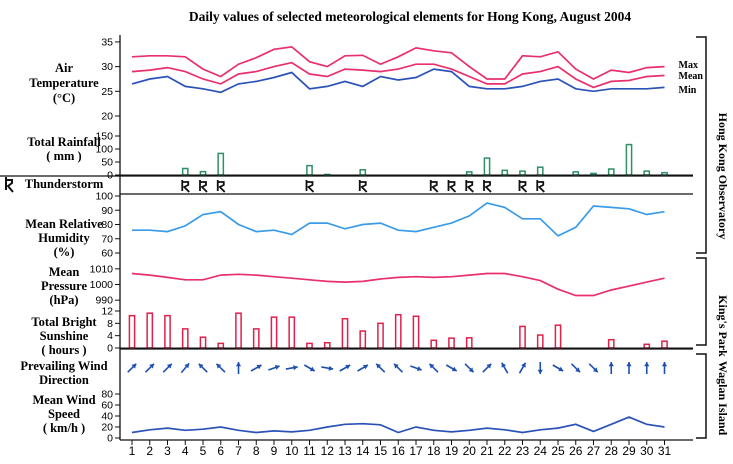  What do you see at coordinates (487, 451) in the screenshot?
I see `x-tick-label: 21` at bounding box center [487, 451].